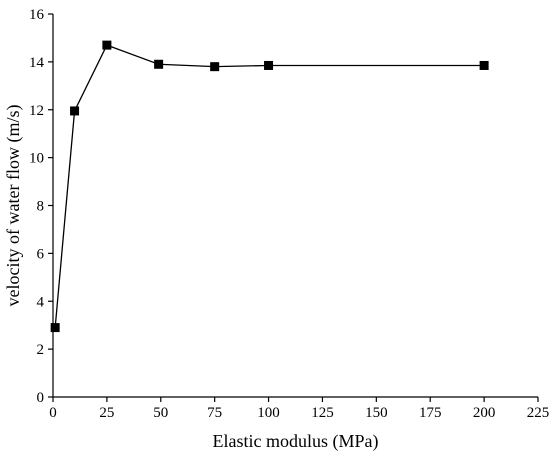 This screenshot has height=459, width=550. I want to click on x-tick-label: 100, so click(268, 413).